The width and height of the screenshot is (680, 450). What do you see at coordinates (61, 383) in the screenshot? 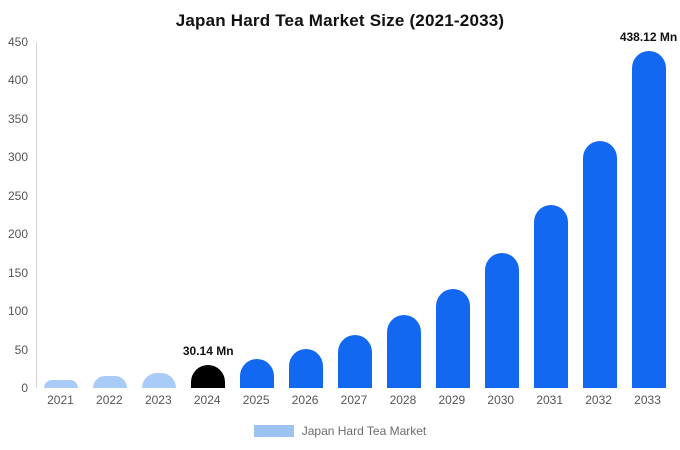
I see `bar-2021` at bounding box center [61, 383].